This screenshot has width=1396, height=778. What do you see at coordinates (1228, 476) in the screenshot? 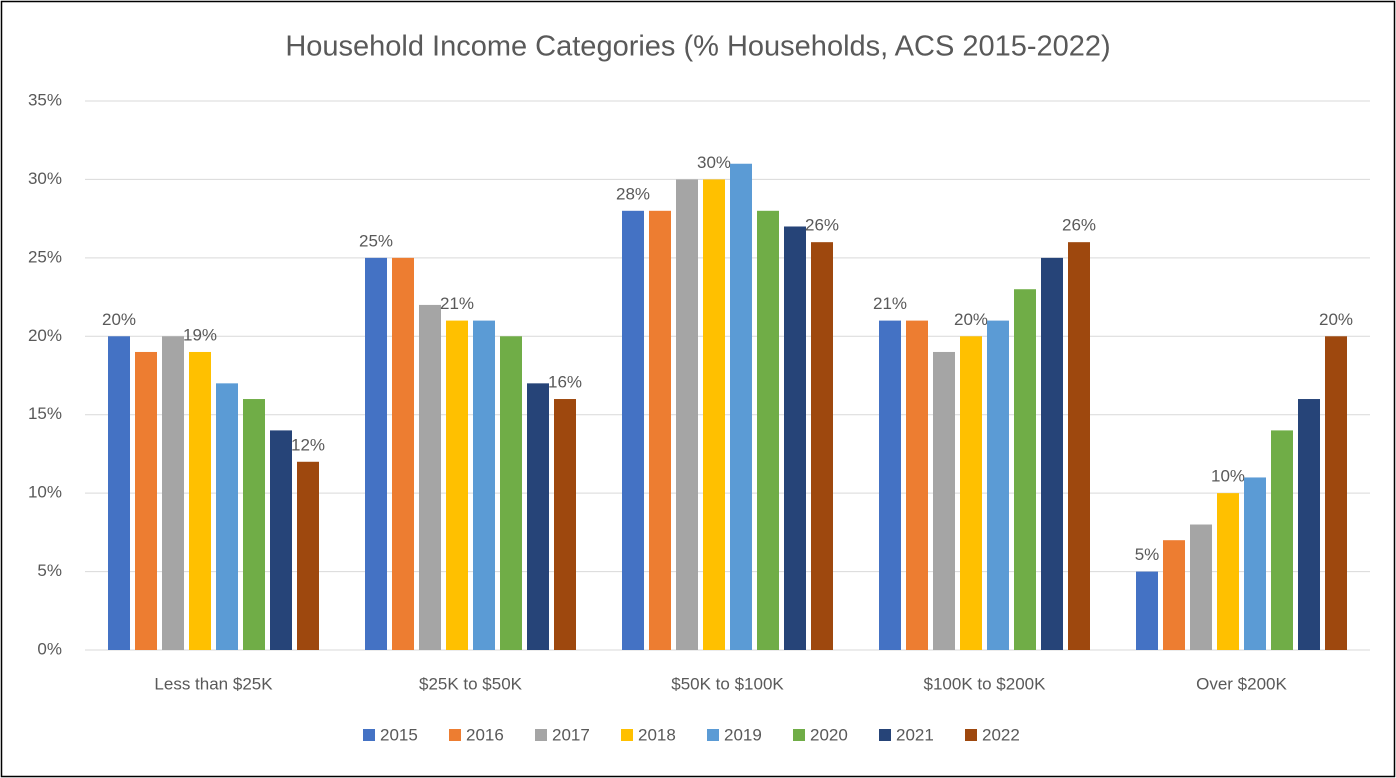
I see `data-label: 10%` at bounding box center [1228, 476].